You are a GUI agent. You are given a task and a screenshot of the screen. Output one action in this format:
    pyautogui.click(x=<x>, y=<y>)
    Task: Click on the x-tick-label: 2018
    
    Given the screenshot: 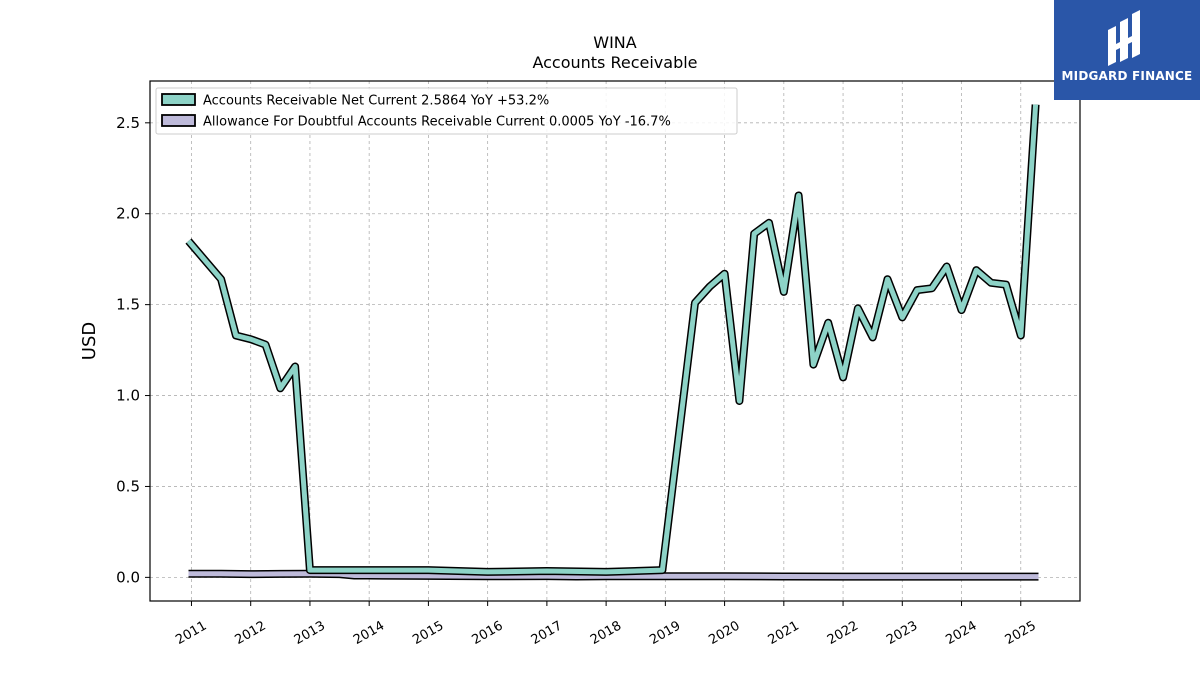 What is the action you would take?
    pyautogui.click(x=606, y=633)
    